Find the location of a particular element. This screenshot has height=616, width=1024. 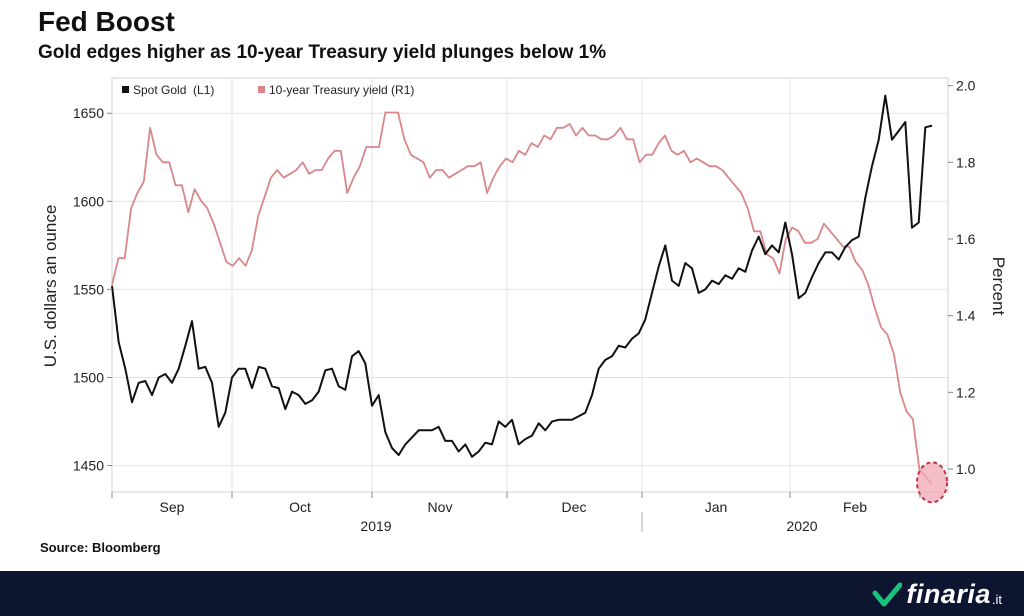

y-right-tick-label-1.0: 1.0 is located at coordinates (966, 469).